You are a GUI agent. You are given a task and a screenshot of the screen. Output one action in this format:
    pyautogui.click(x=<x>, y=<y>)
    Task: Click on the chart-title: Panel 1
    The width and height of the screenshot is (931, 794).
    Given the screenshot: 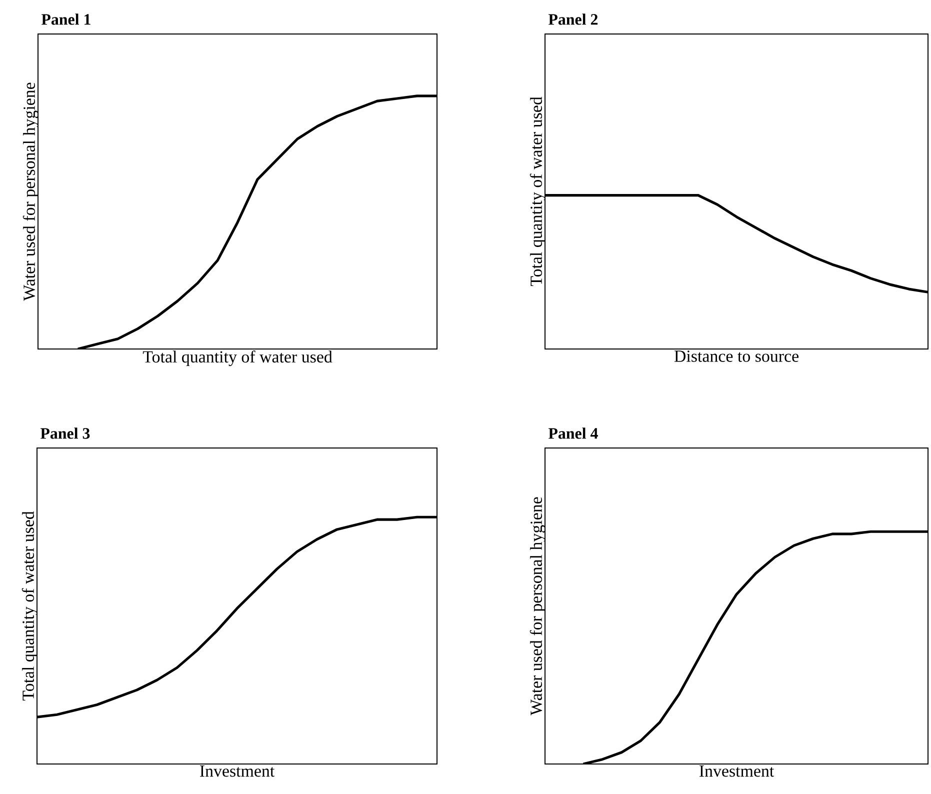 What is the action you would take?
    pyautogui.click(x=65, y=19)
    